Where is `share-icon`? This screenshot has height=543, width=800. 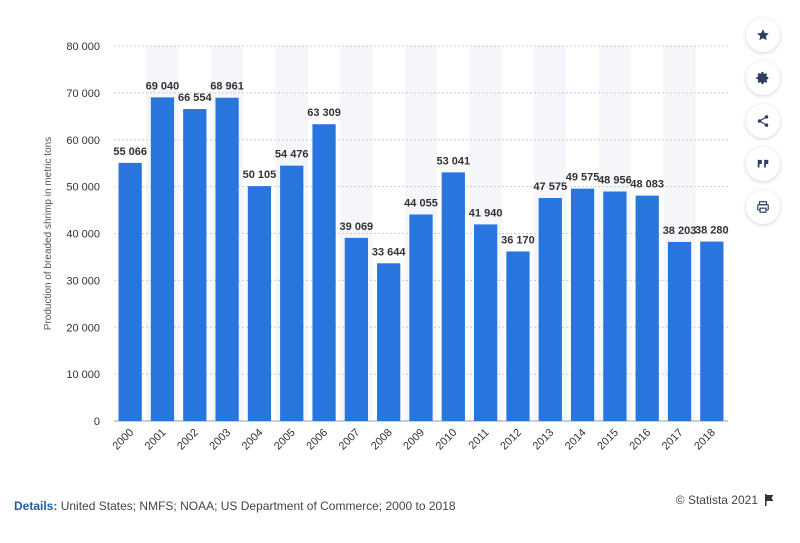
share-icon is located at coordinates (763, 121).